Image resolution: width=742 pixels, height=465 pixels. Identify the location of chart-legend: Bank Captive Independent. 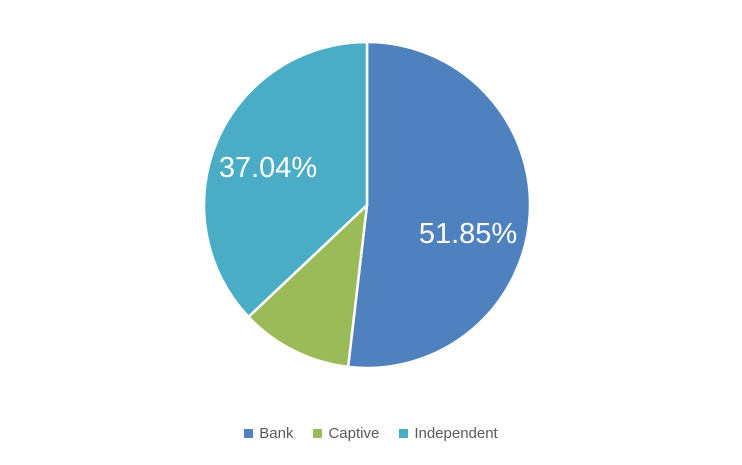
(371, 433).